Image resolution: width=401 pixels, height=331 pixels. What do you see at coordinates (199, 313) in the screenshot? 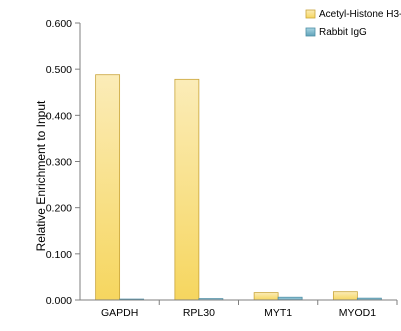
I see `x-tick-label: RPL30` at bounding box center [199, 313].